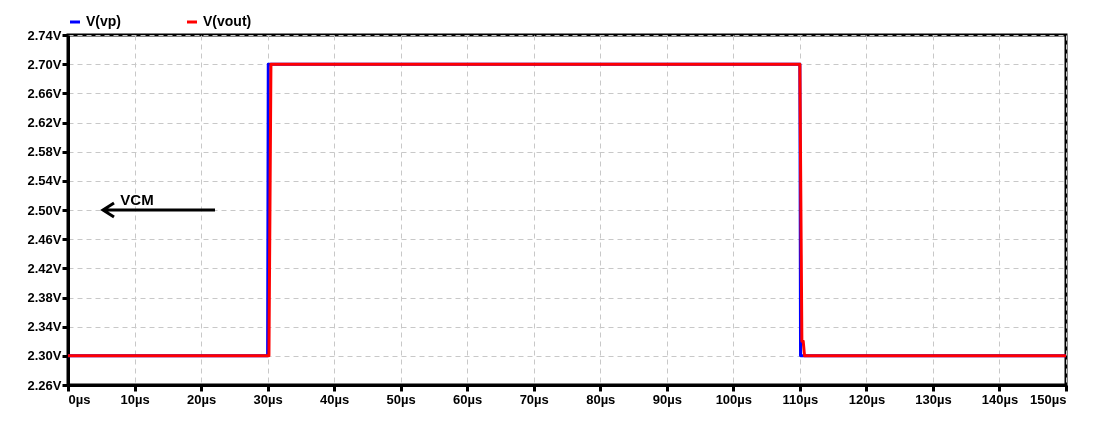  What do you see at coordinates (468, 399) in the screenshot?
I see `x-tick-label: 60µs` at bounding box center [468, 399].